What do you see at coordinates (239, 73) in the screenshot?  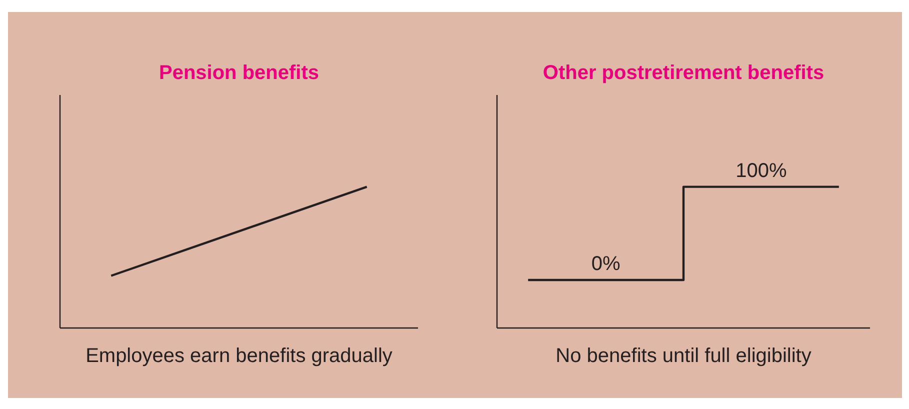 I see `chart-title: Pension benefits` at bounding box center [239, 73].